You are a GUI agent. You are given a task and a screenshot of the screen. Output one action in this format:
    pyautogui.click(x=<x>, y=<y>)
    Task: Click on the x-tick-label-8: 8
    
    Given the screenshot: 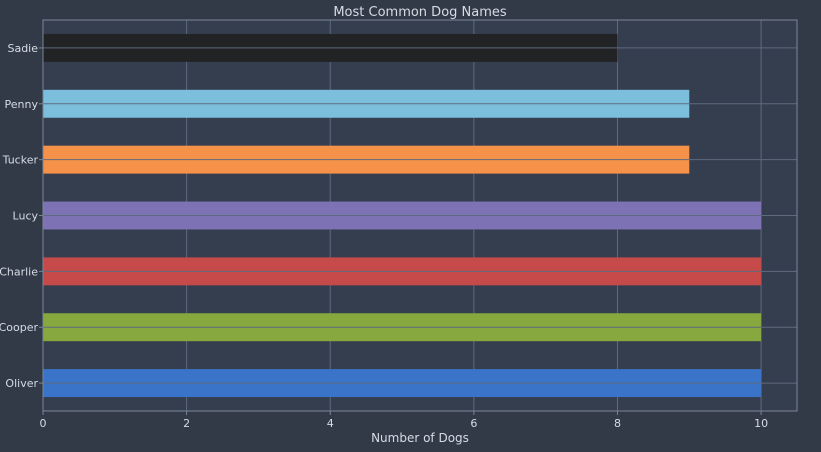 What is the action you would take?
    pyautogui.click(x=617, y=423)
    